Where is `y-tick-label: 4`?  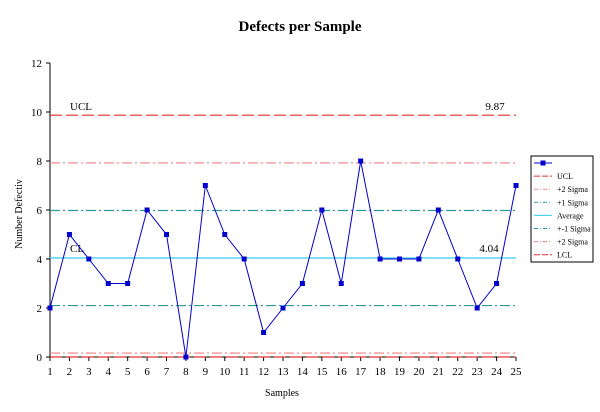
y-tick-label: 4 is located at coordinates (40, 260).